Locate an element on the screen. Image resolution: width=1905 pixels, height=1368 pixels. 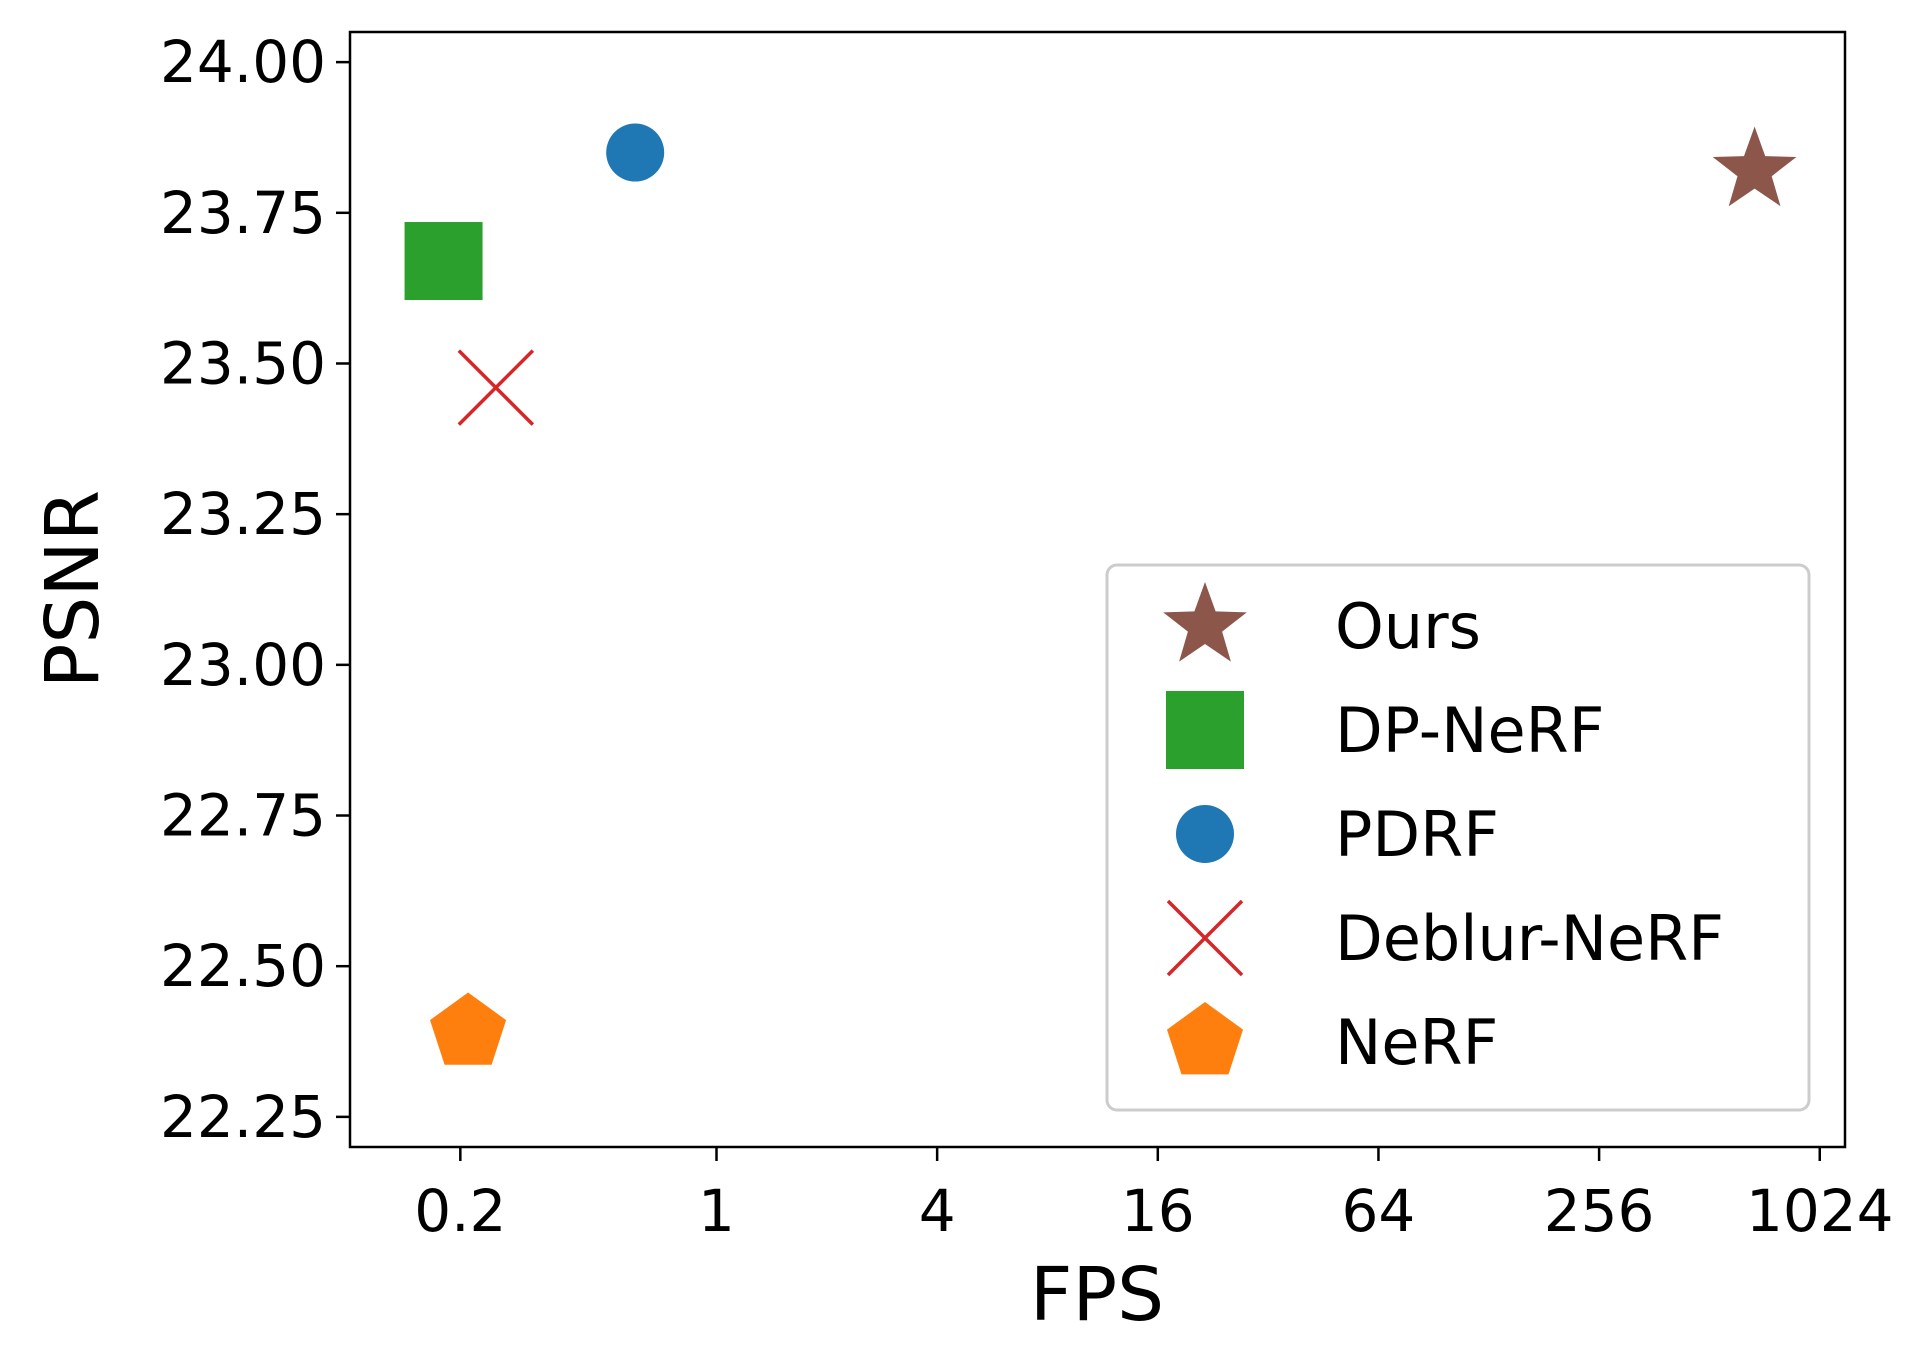
legend-label-dp-nerf: DP-NeRF is located at coordinates (1469, 730).